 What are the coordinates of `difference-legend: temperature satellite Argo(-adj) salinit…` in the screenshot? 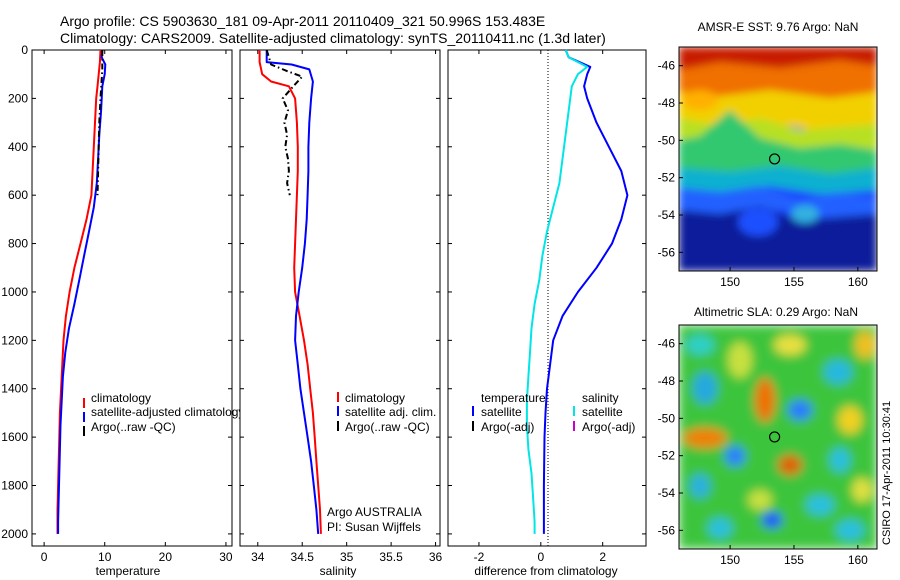 It's located at (553, 412).